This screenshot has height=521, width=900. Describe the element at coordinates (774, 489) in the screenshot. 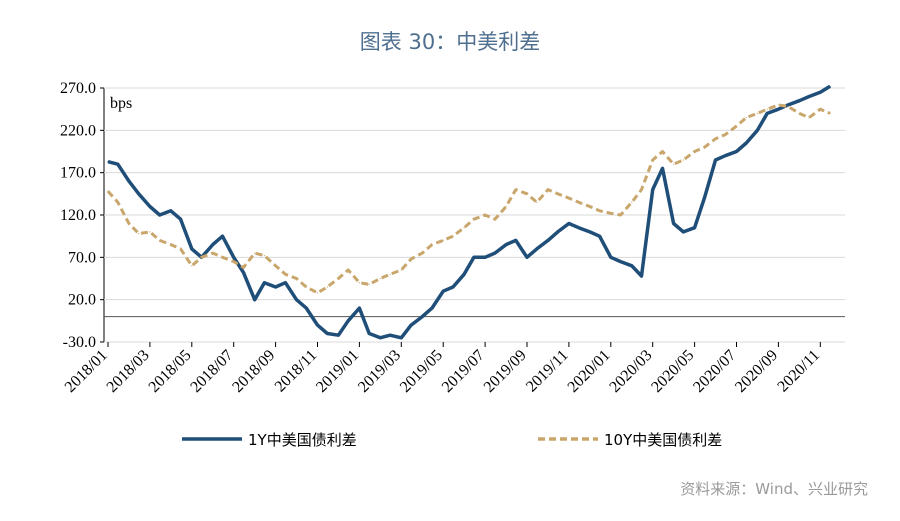

I see `source-note: 资料来源：Wind、兴业研究` at that location.